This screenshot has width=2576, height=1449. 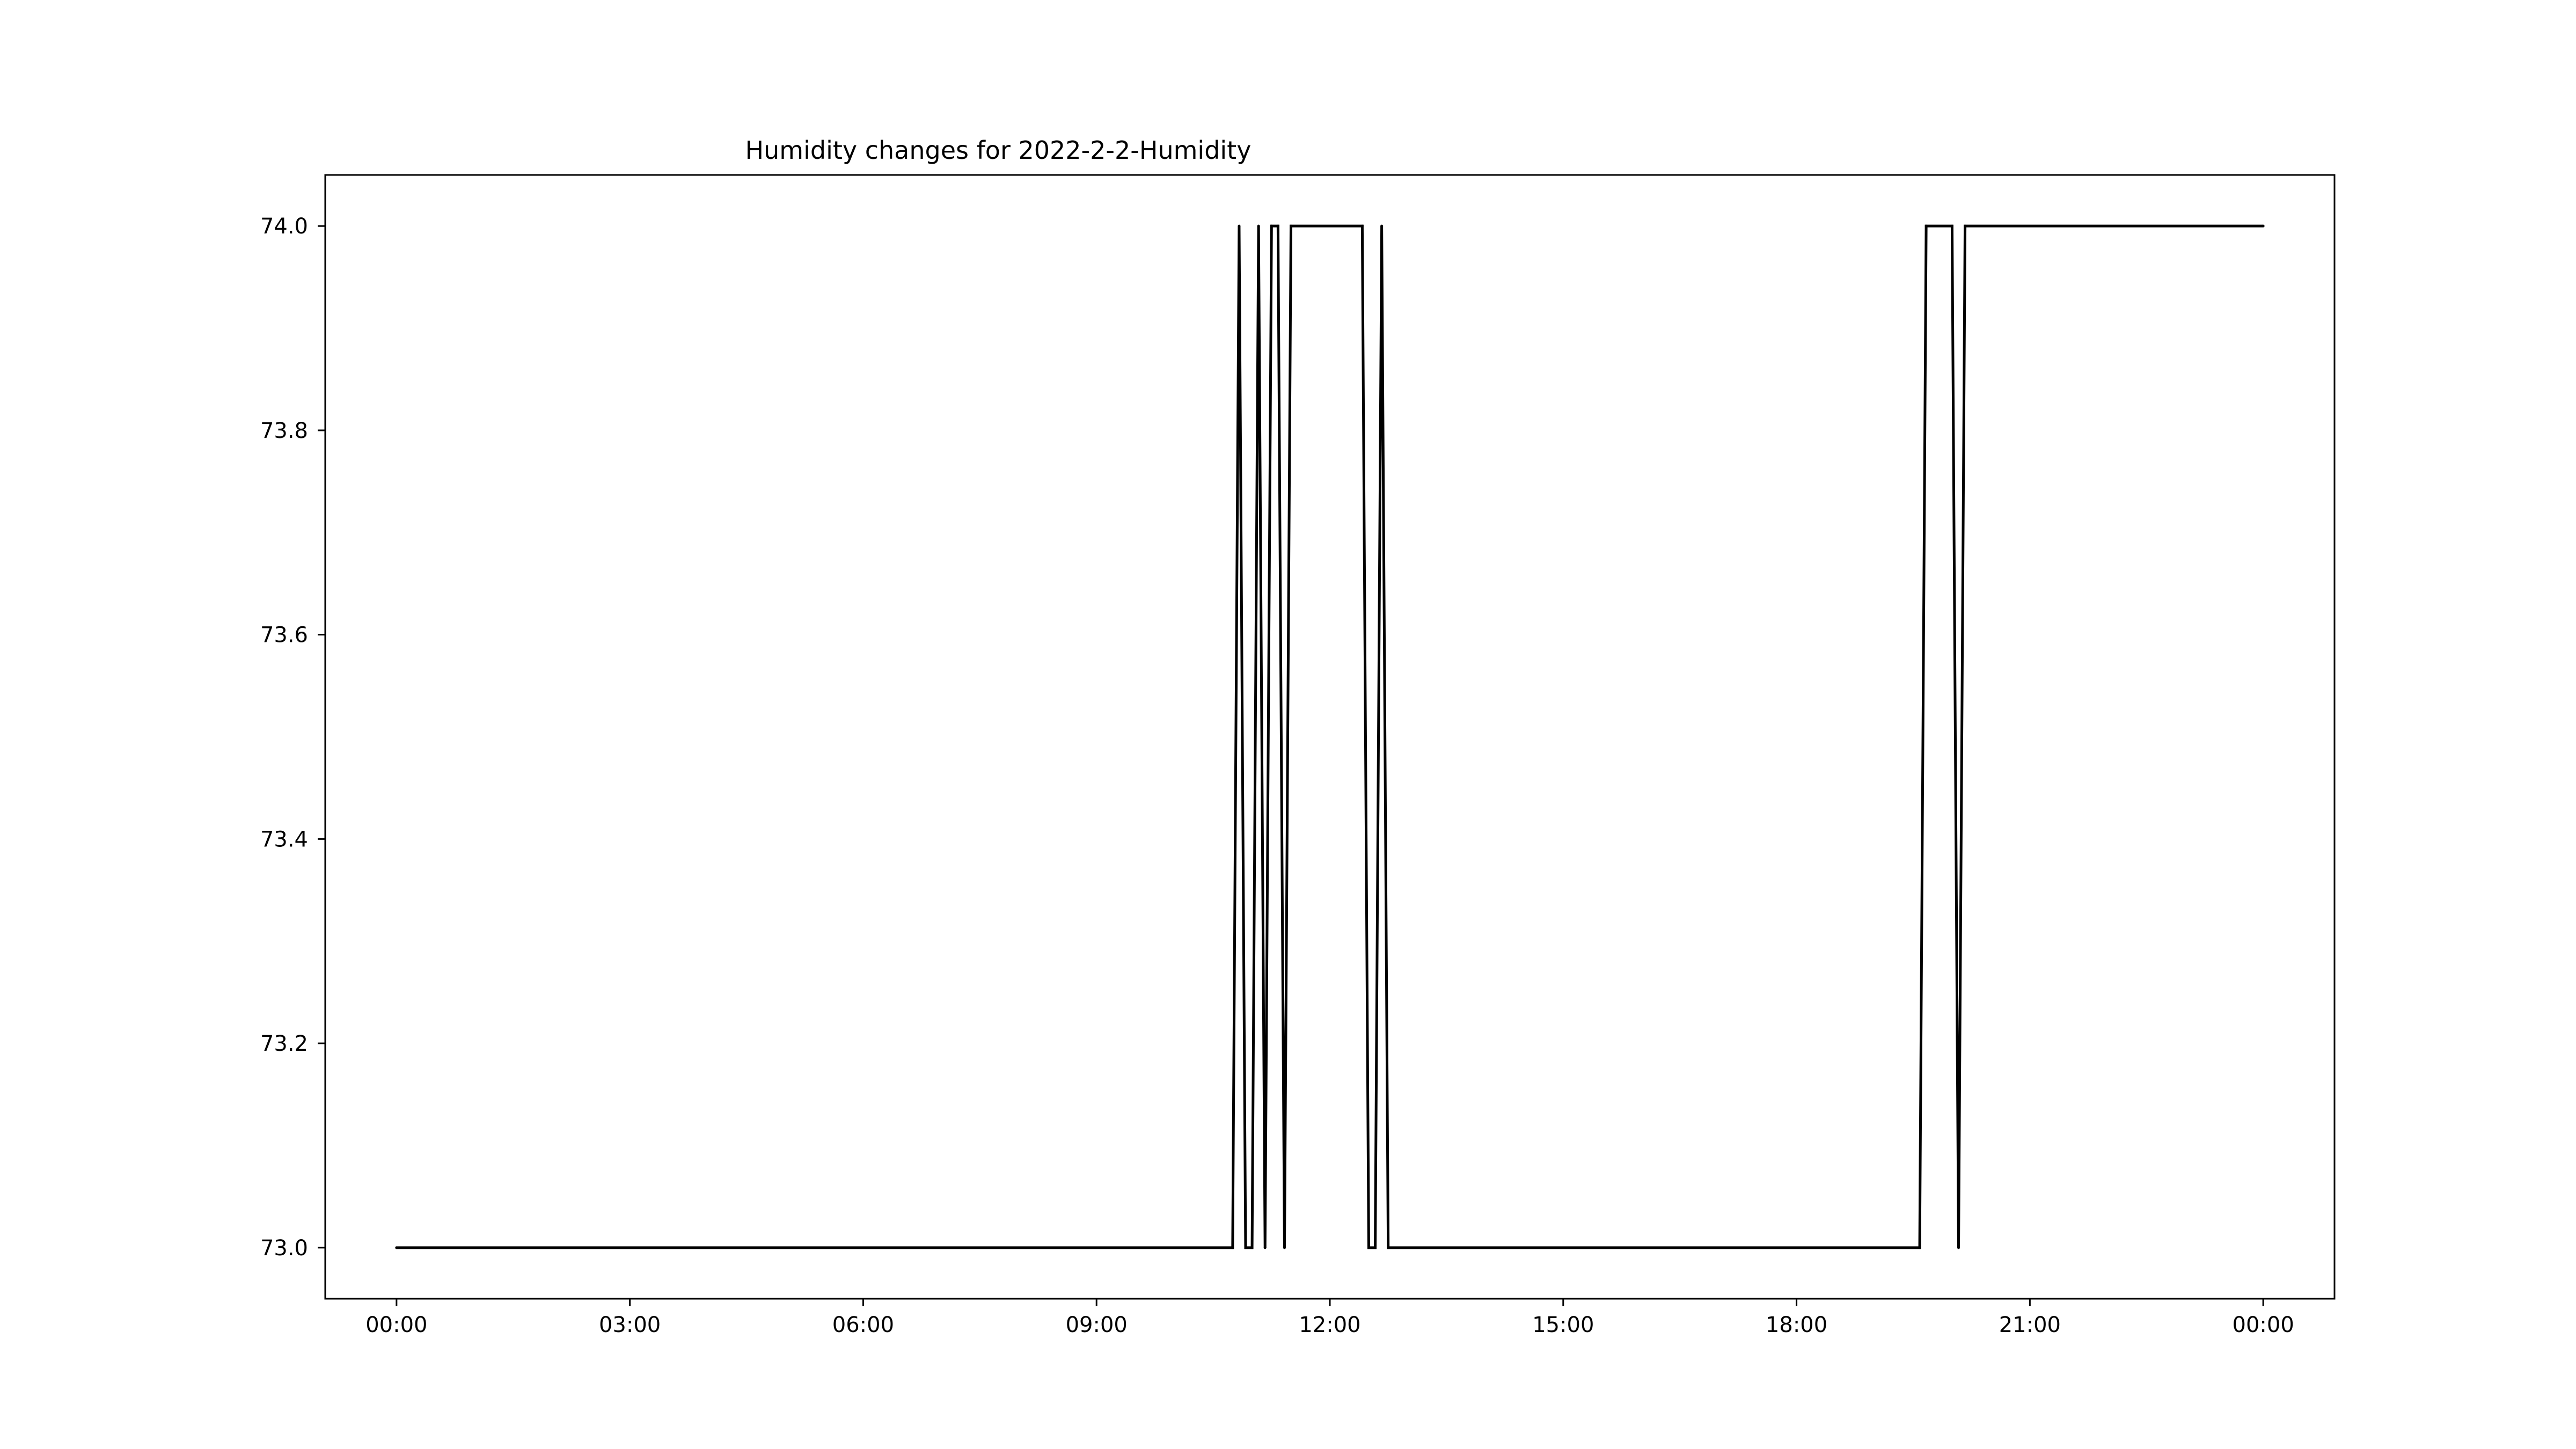 What do you see at coordinates (284, 1043) in the screenshot?
I see `y-tick-label: 73.2` at bounding box center [284, 1043].